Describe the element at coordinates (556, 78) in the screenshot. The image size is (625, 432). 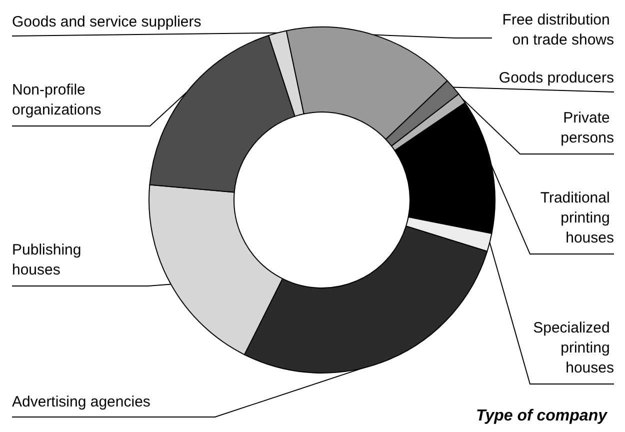
I see `slice-label: Goods producers` at that location.